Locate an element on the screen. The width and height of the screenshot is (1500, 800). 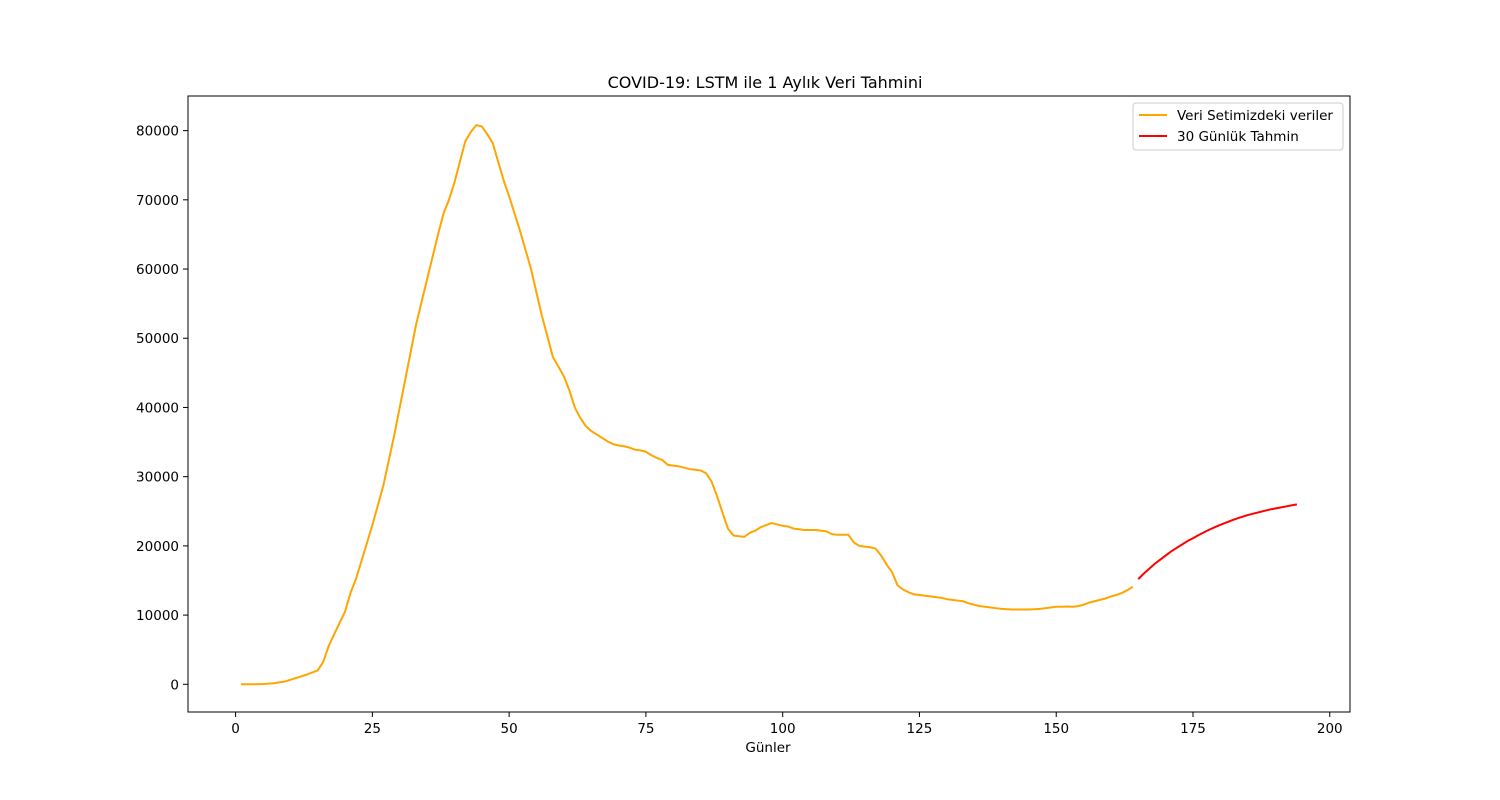
x-tick-label: 75 is located at coordinates (645, 729).